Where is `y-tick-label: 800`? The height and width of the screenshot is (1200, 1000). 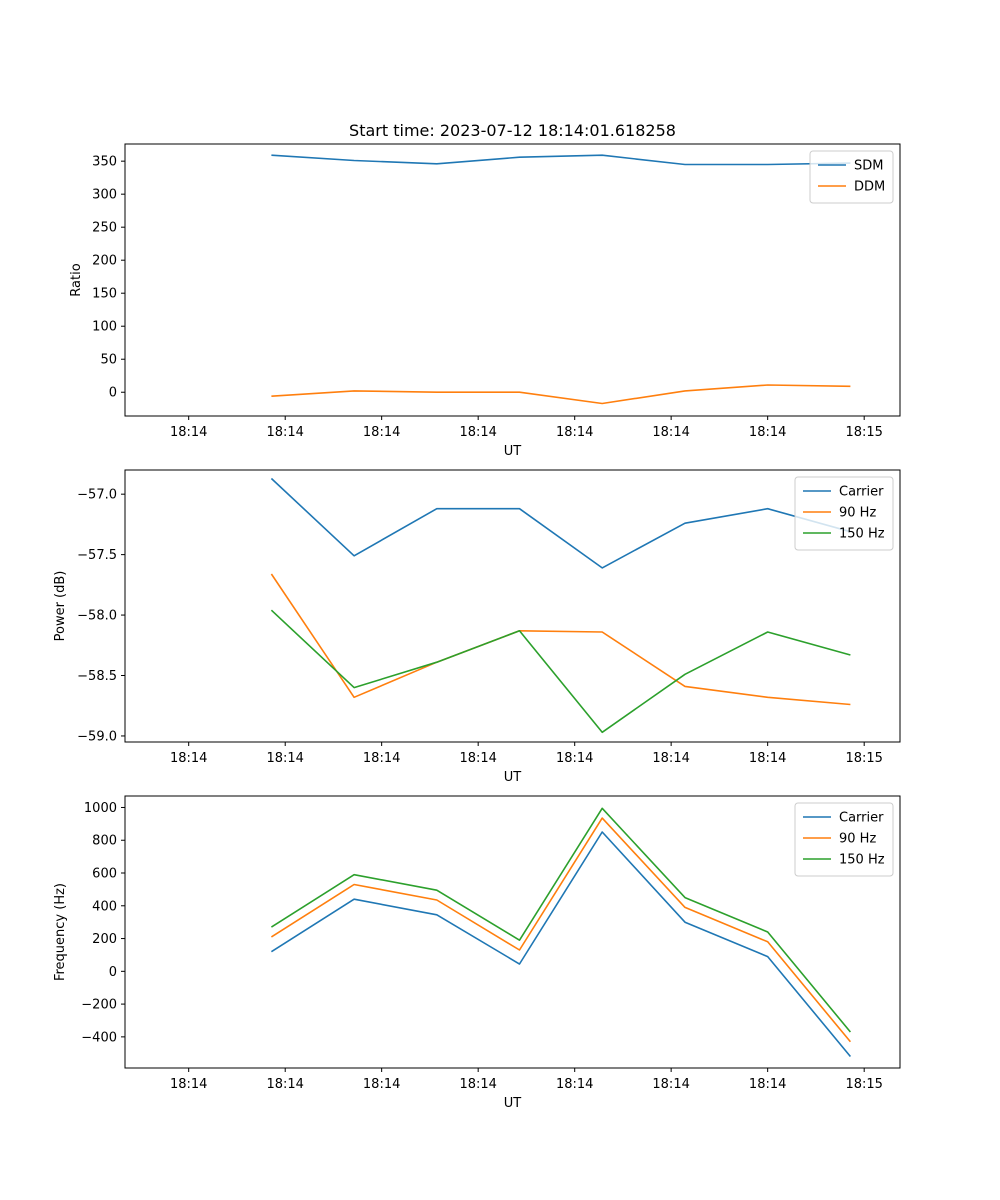
y-tick-label: 800 is located at coordinates (104, 841).